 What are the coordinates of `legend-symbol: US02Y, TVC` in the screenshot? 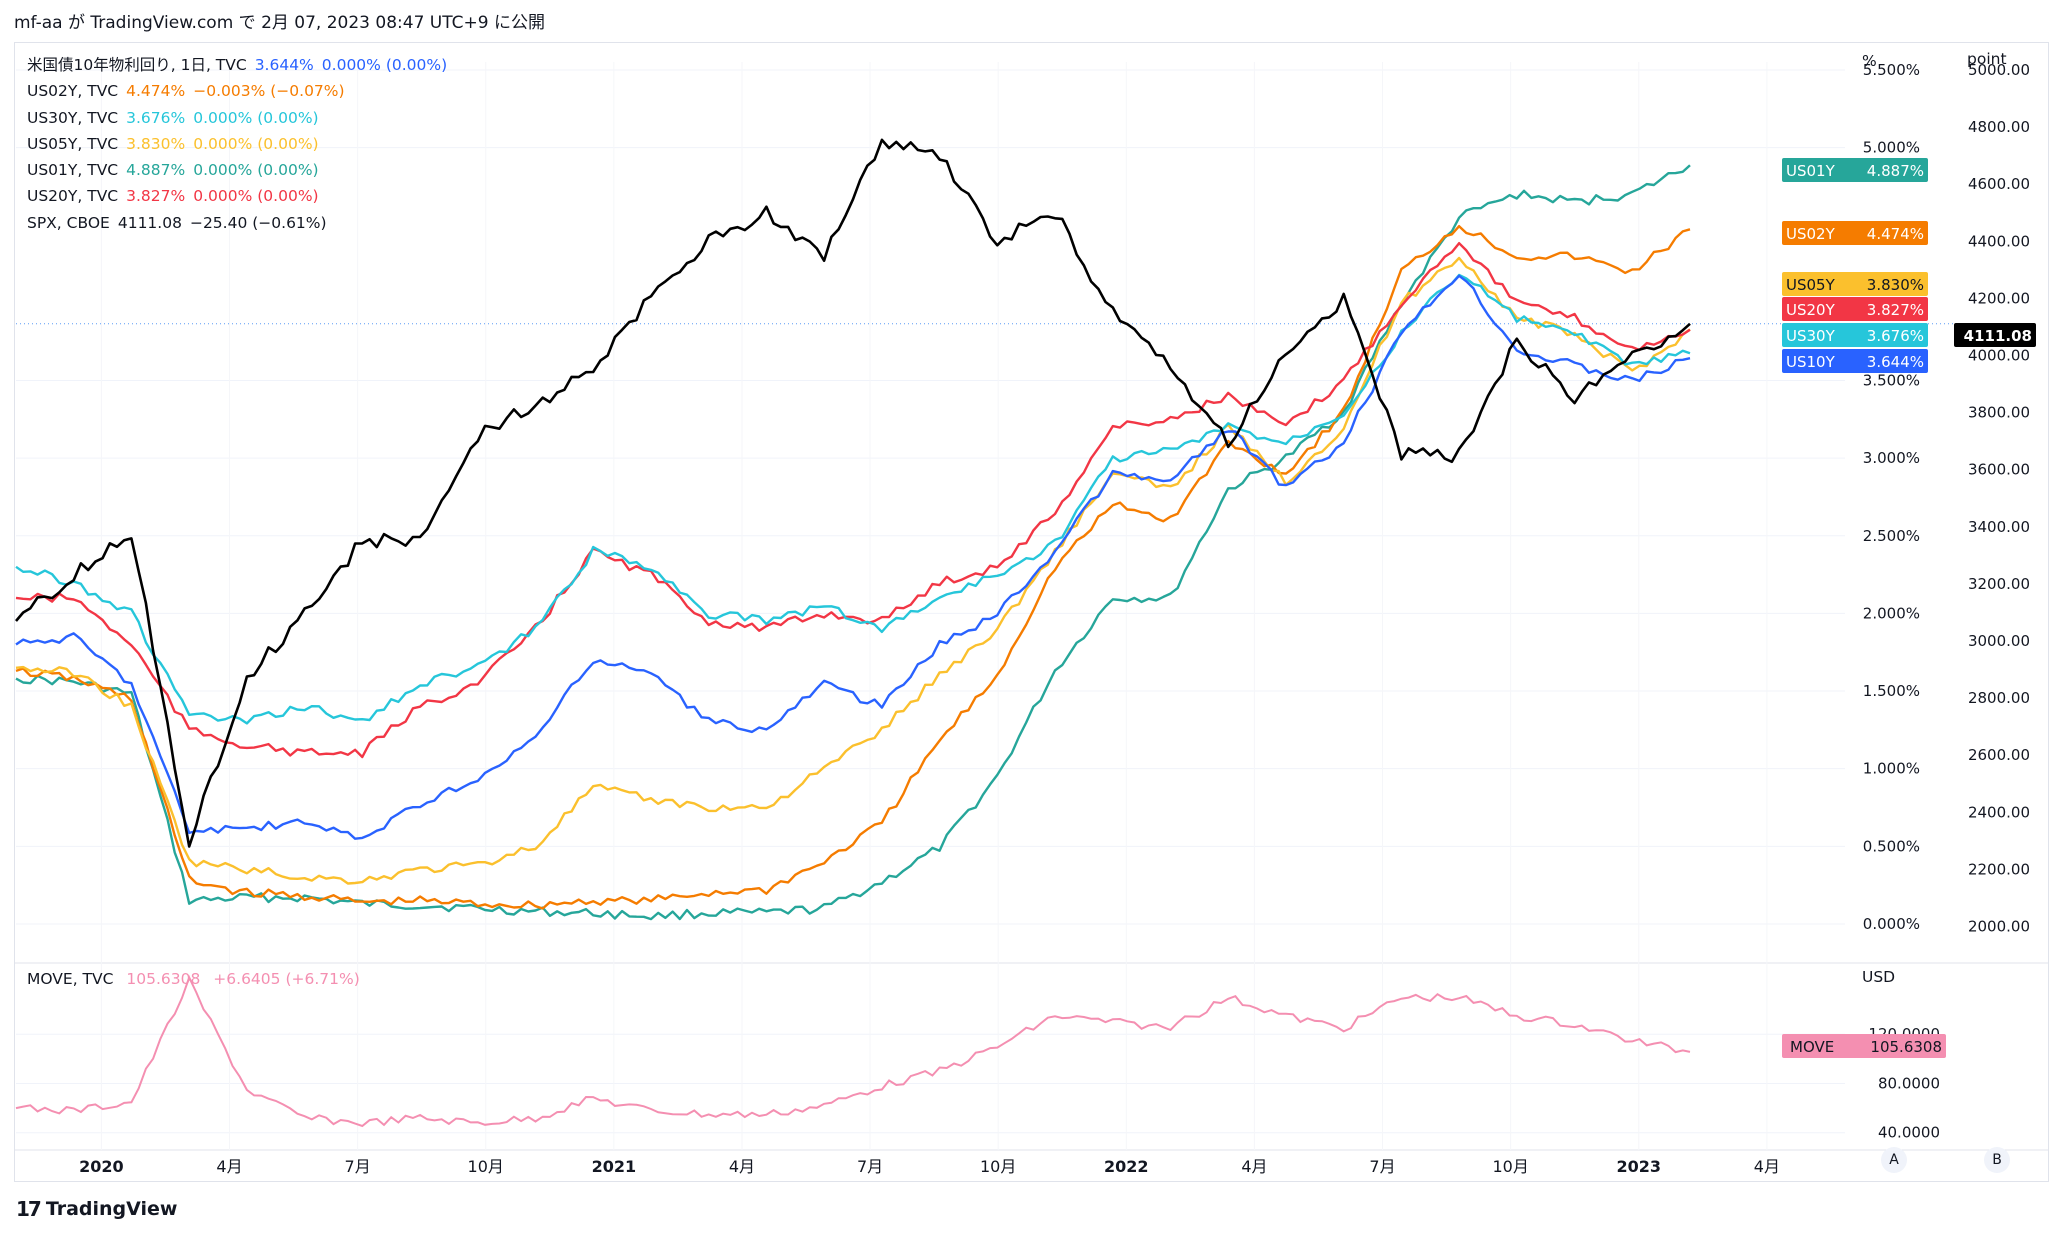 It's located at (73, 91).